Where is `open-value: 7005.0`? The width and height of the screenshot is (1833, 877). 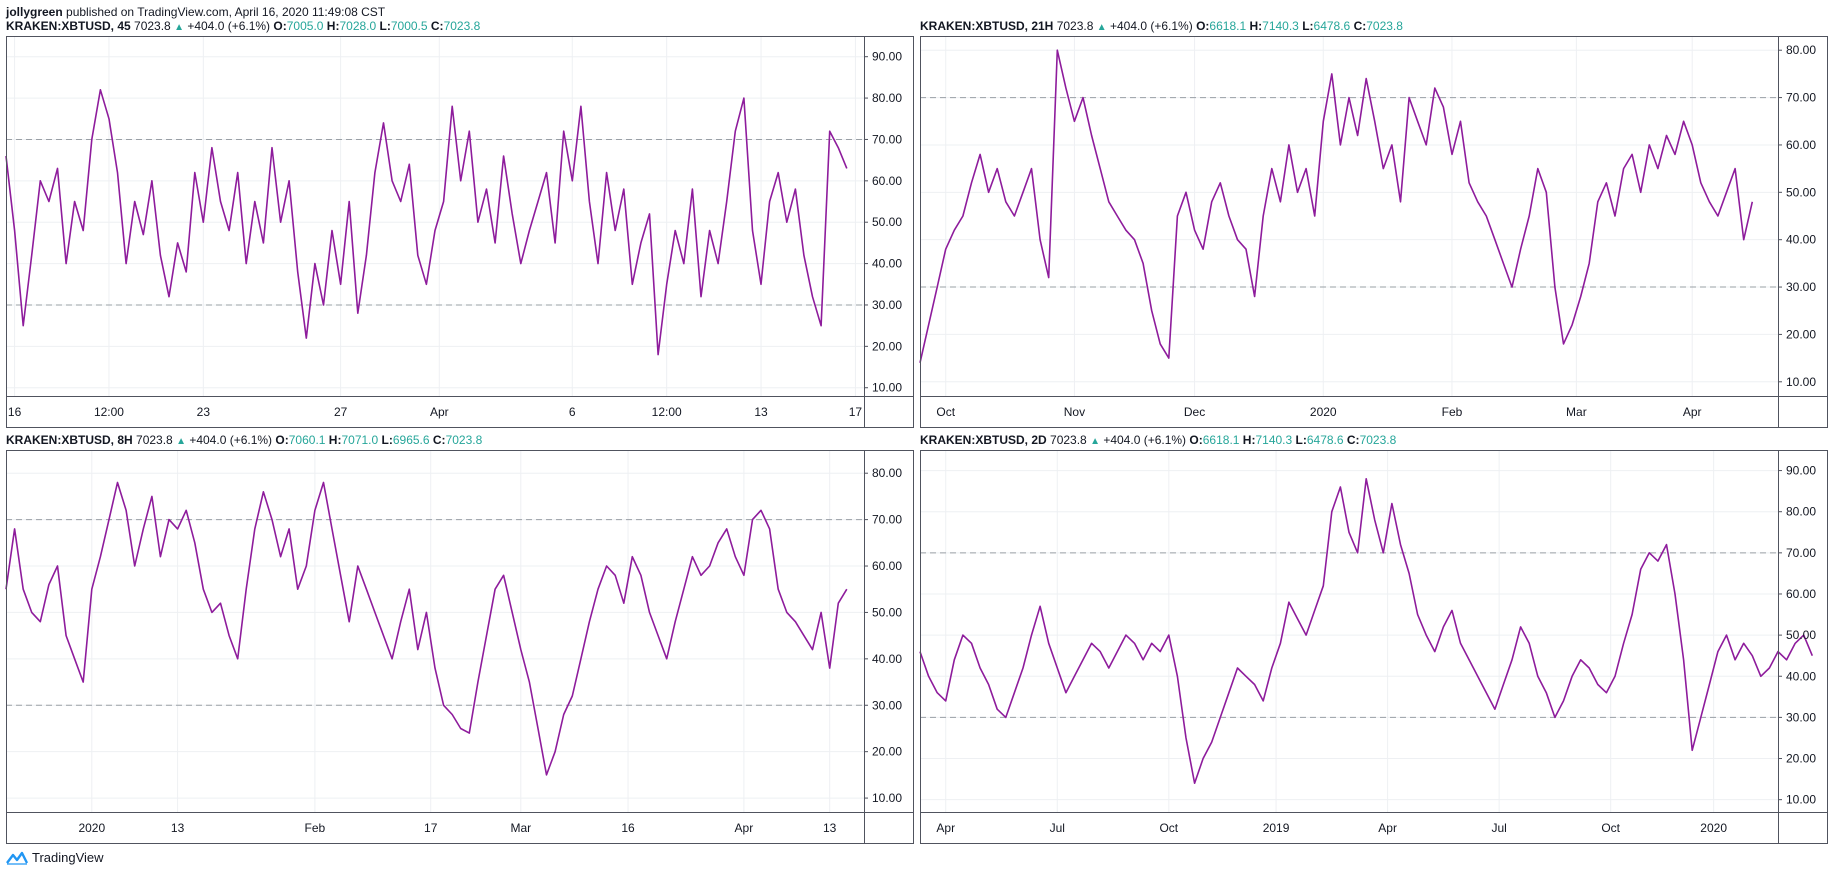
open-value: 7005.0 is located at coordinates (305, 26).